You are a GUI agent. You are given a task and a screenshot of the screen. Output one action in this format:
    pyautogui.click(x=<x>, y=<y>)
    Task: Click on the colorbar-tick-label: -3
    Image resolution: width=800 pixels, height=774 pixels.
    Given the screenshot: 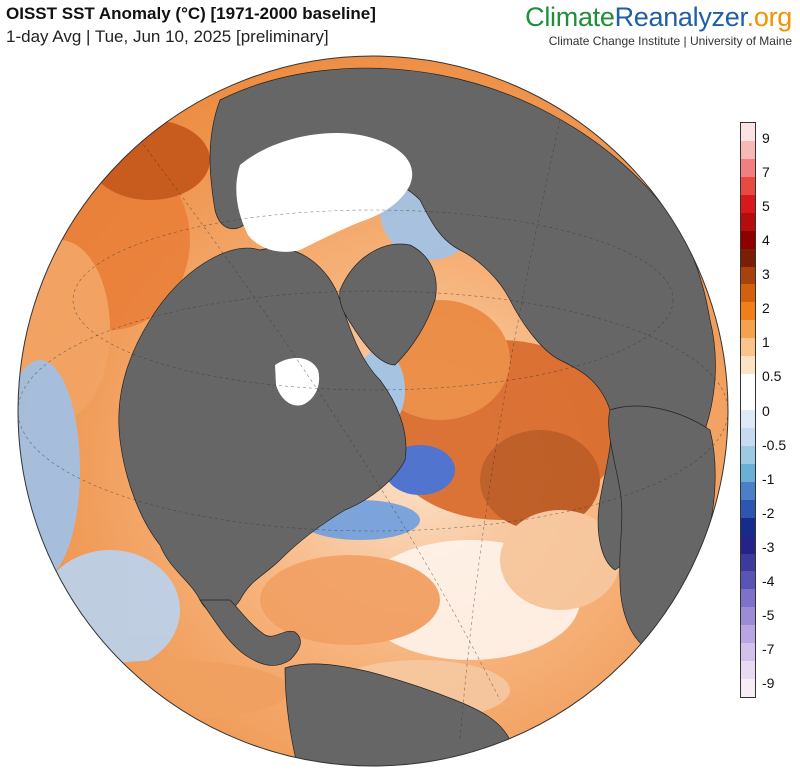 What is the action you would take?
    pyautogui.click(x=768, y=546)
    